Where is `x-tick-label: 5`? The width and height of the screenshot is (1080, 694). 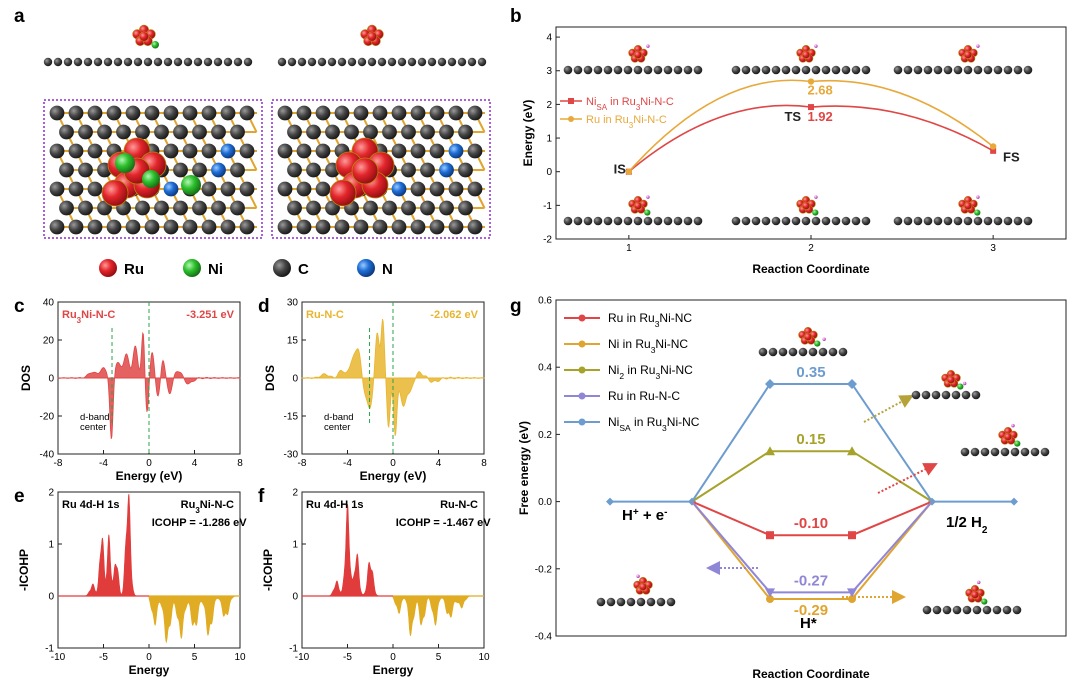
x-tick-label: 5 is located at coordinates (439, 657).